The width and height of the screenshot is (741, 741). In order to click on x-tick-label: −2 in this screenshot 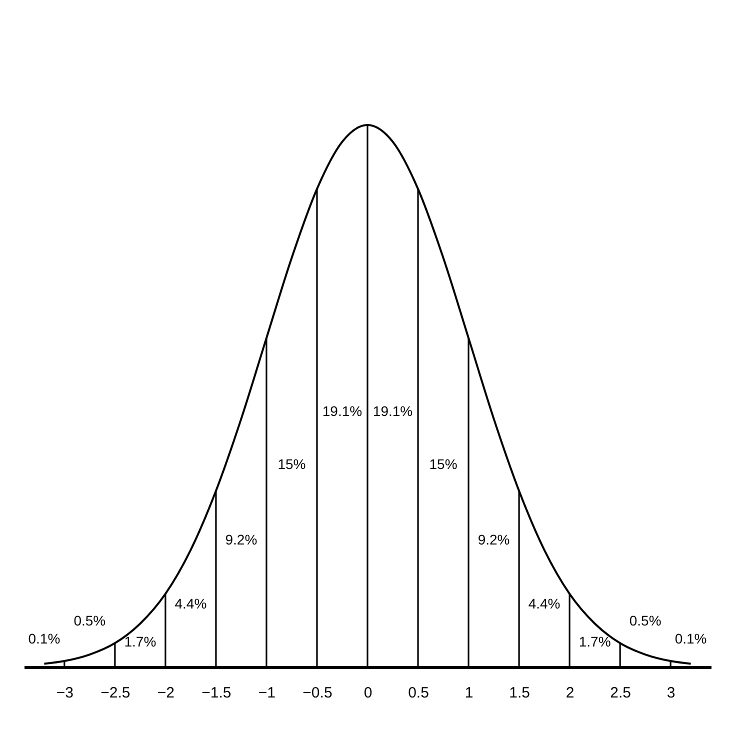, I will do `click(165, 693)`.